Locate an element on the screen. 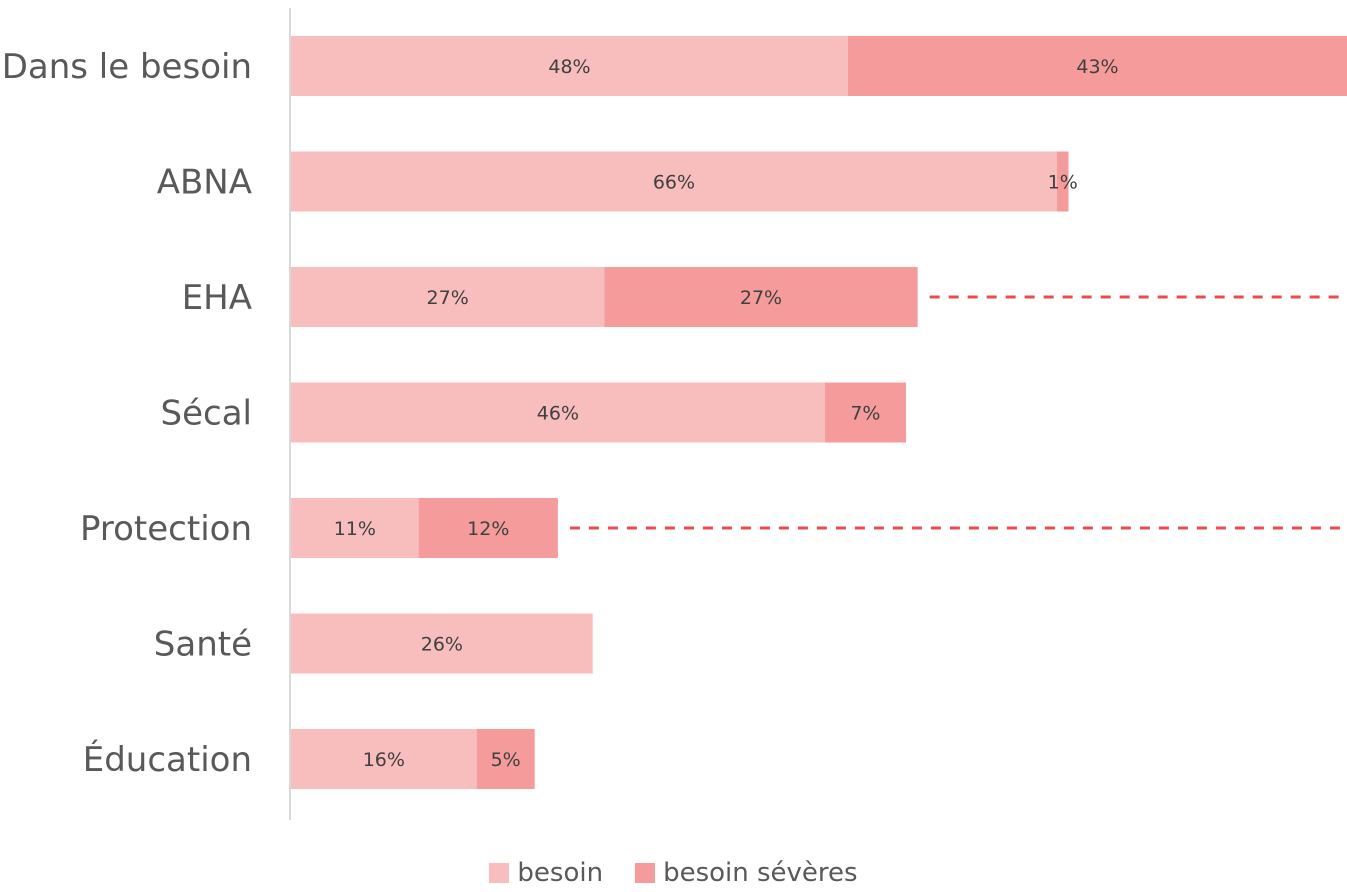 Image resolution: width=1347 pixels, height=892 pixels. data-label-education-series-0: 16% is located at coordinates (384, 760).